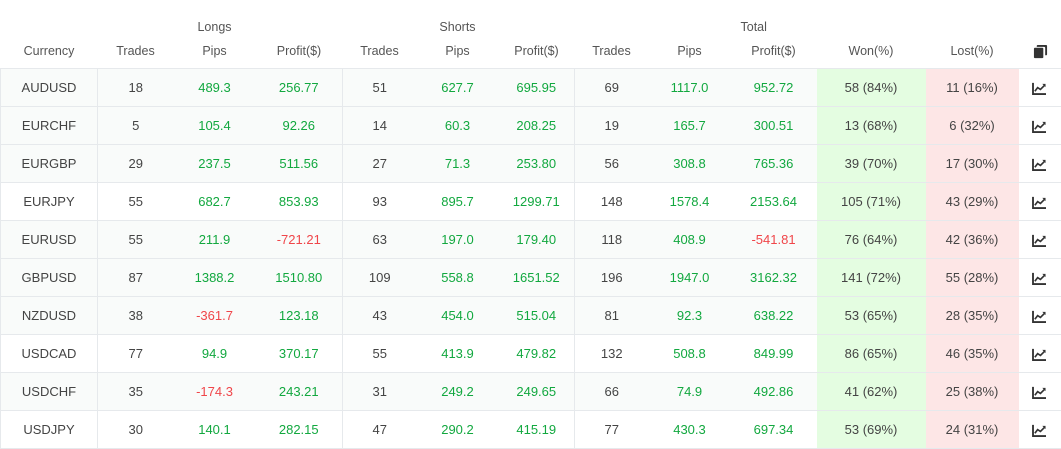 The width and height of the screenshot is (1061, 449). Describe the element at coordinates (215, 354) in the screenshot. I see `cell-long-pips: 94.9` at that location.